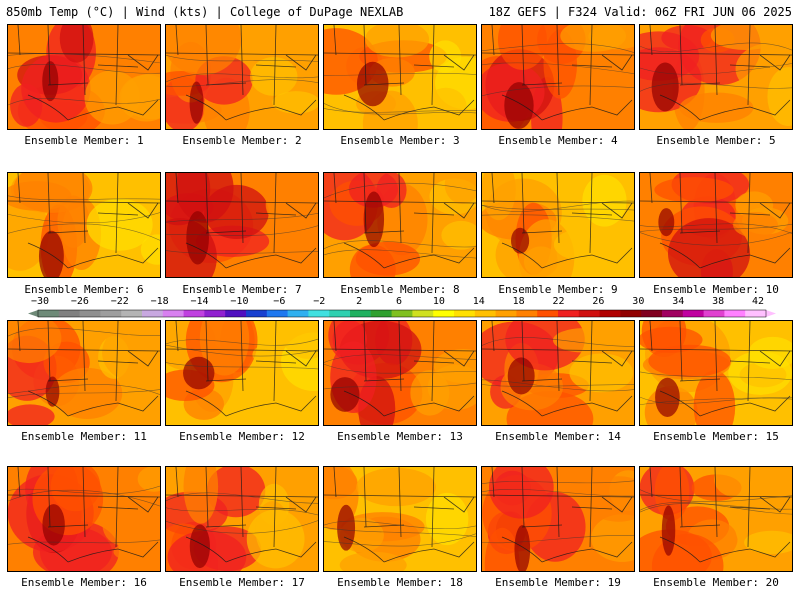 This screenshot has width=800, height=600. I want to click on color-scale-bar, so click(402, 313).